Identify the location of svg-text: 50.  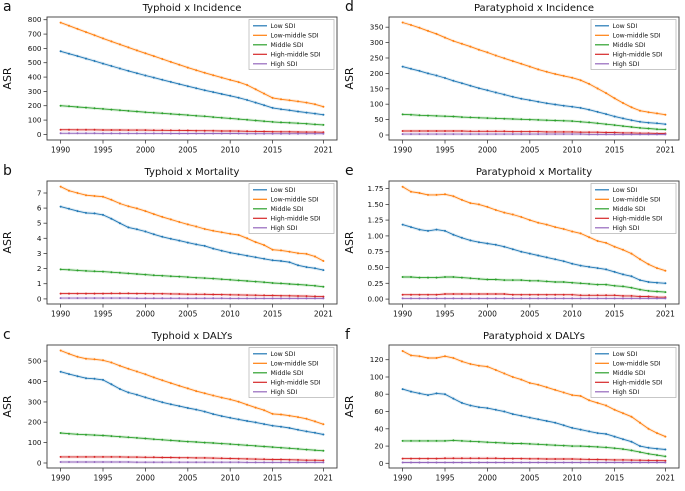
(379, 119).